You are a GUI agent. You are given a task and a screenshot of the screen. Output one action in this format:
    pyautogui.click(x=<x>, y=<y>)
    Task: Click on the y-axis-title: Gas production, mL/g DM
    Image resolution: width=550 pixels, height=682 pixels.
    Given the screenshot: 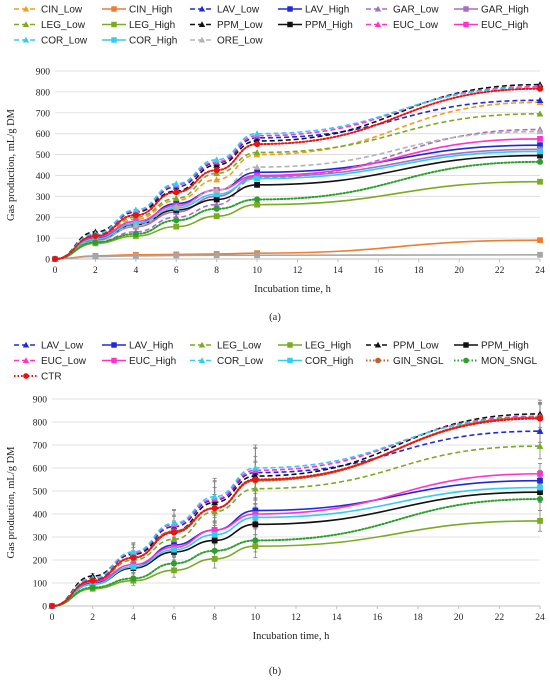 What is the action you would take?
    pyautogui.click(x=11, y=164)
    